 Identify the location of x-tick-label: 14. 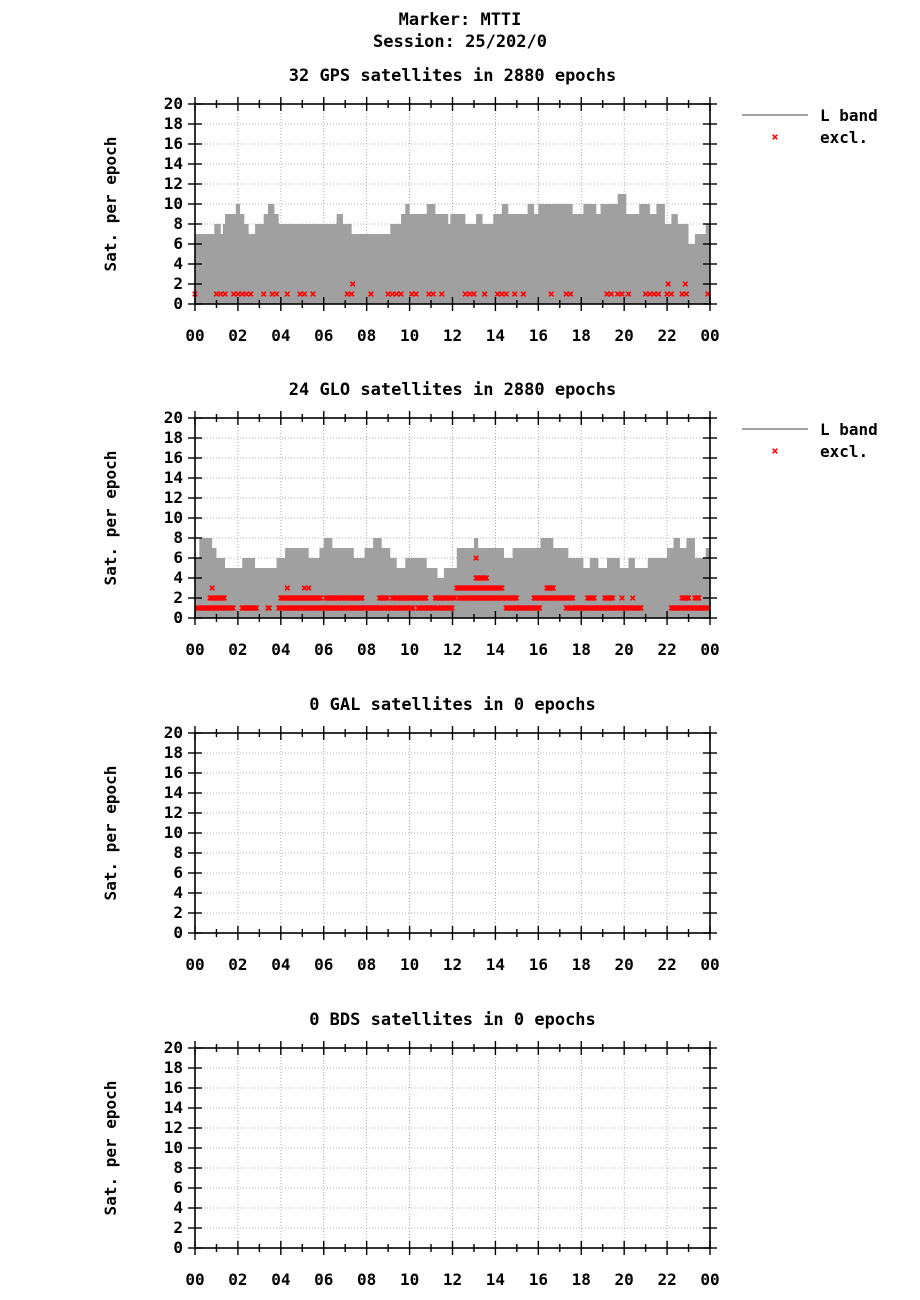
(495, 649).